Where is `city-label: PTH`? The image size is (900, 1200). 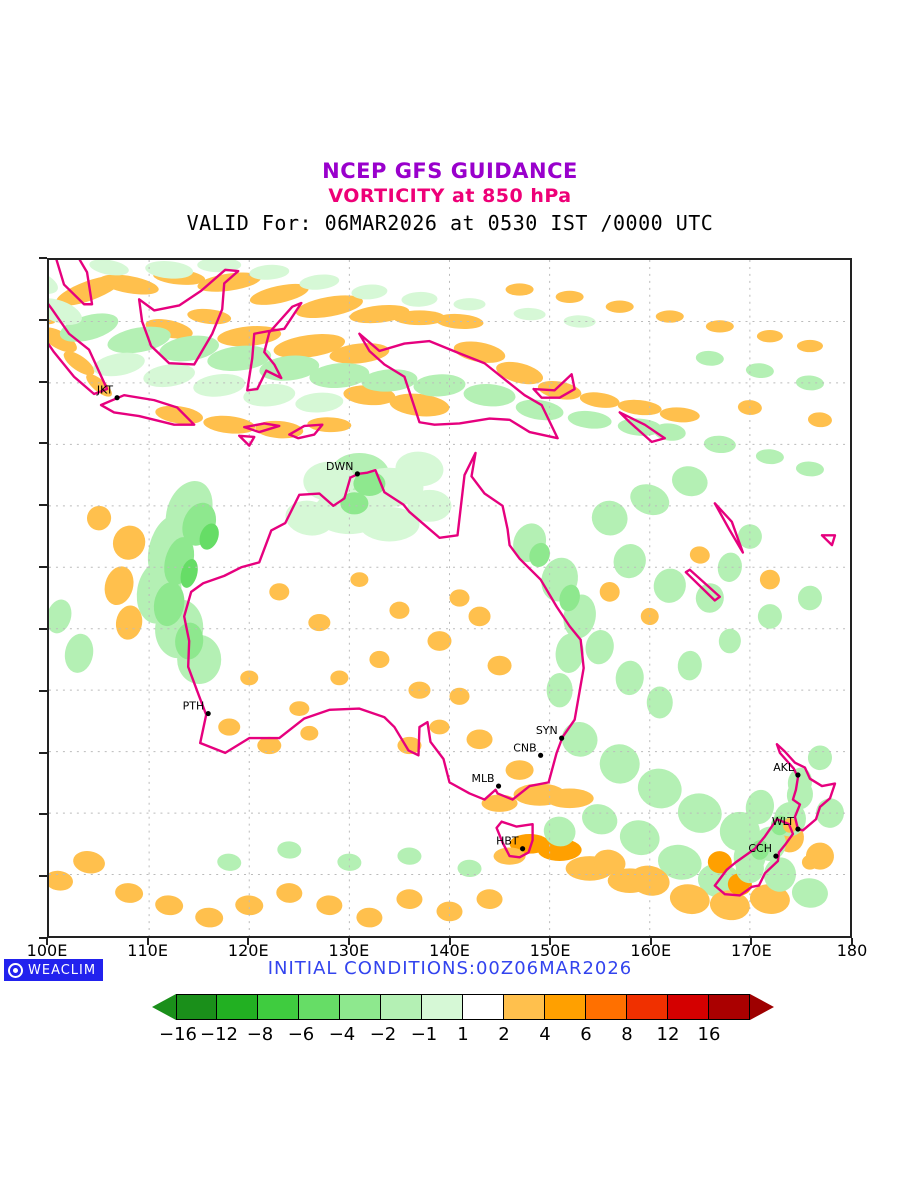
city-label: PTH is located at coordinates (194, 706).